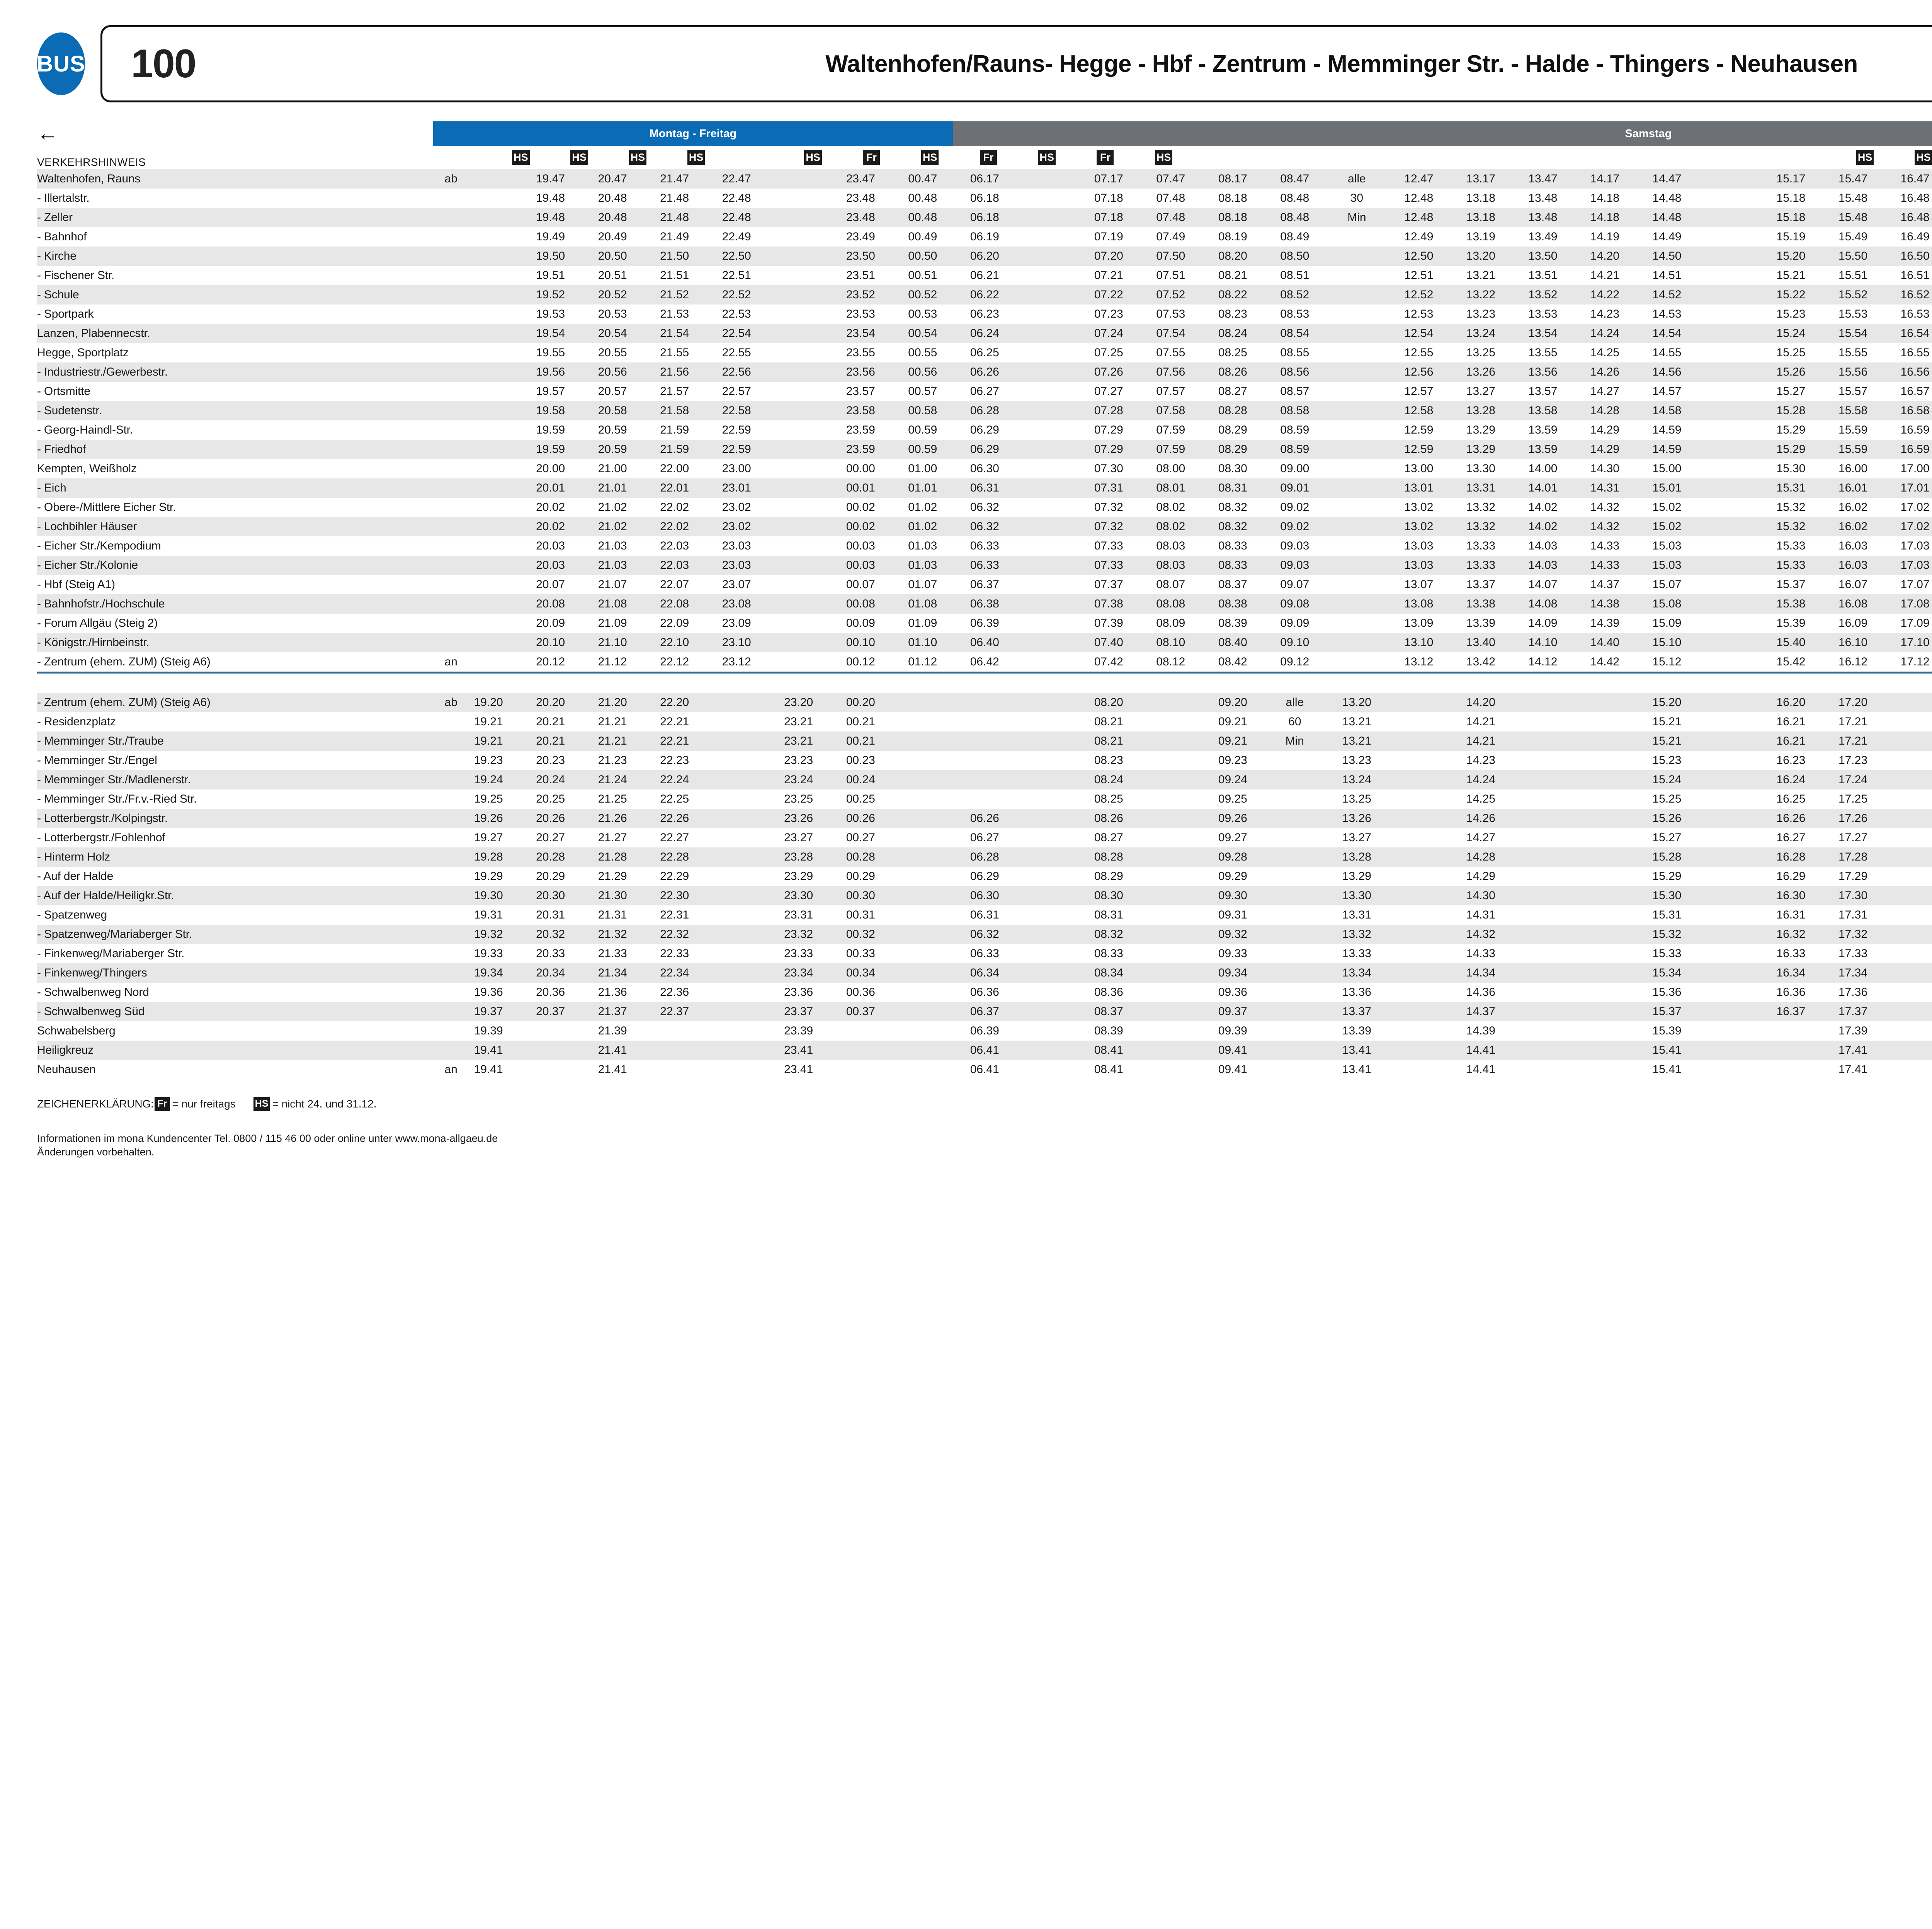  Describe the element at coordinates (861, 237) in the screenshot. I see `time-cell: 23.49` at that location.